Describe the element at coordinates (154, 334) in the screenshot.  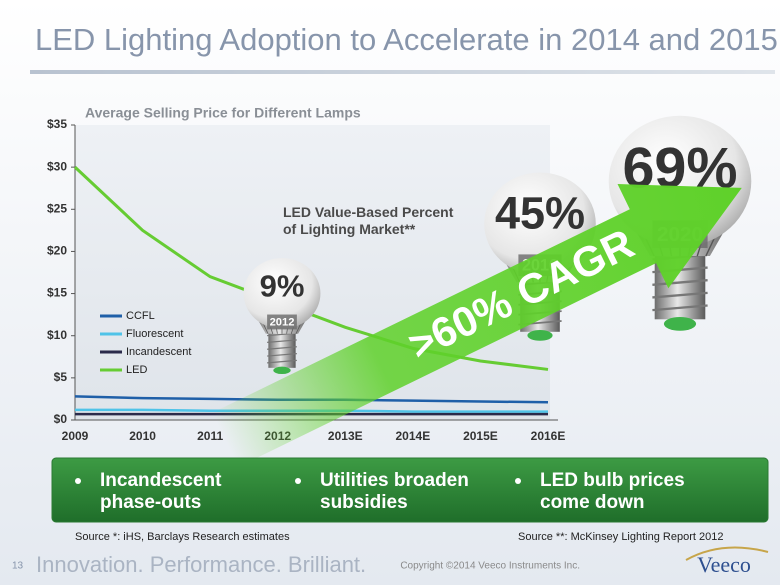
I see `legend-label: Fluorescent` at that location.